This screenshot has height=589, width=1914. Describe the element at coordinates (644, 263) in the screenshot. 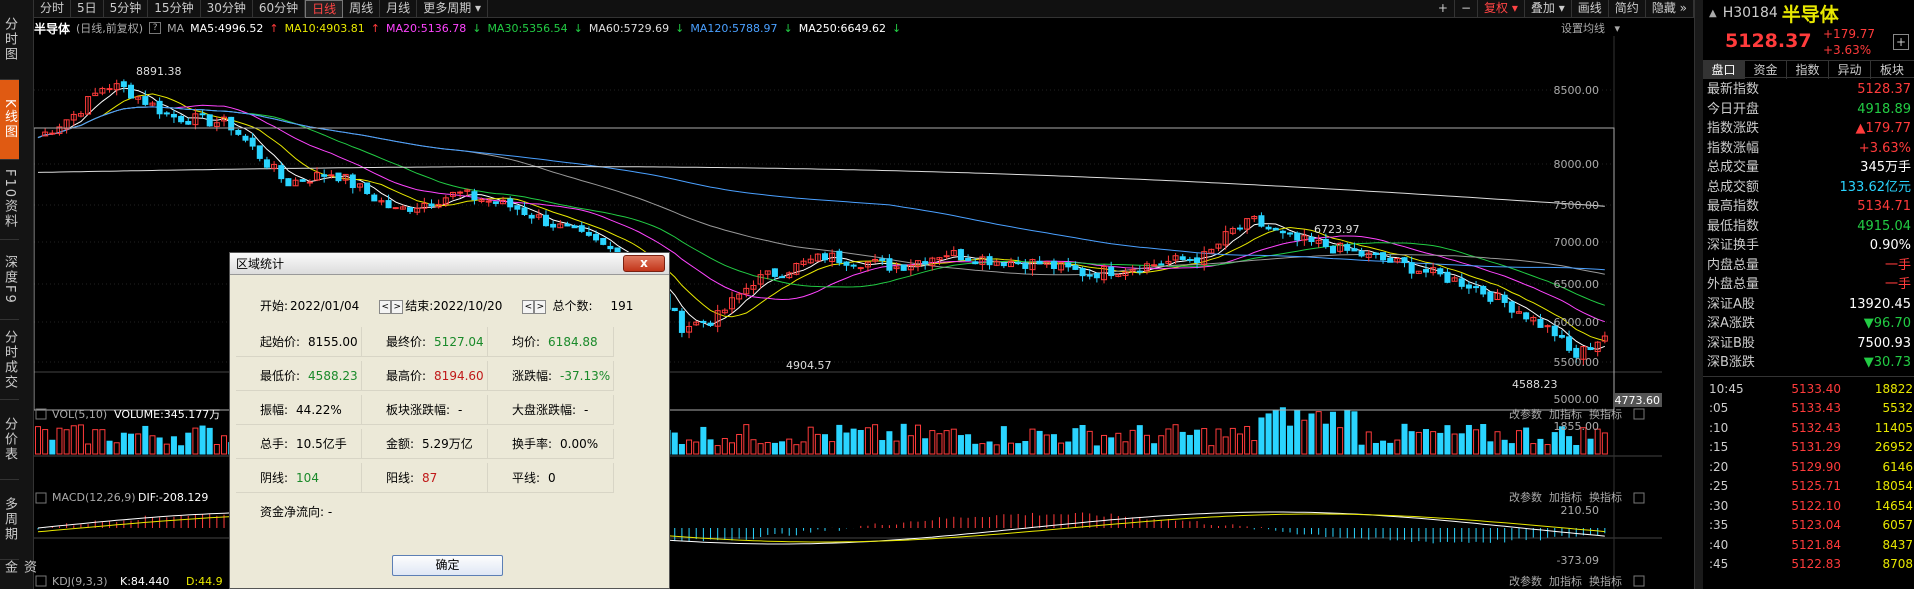

I see `dialog-close-button: x` at that location.